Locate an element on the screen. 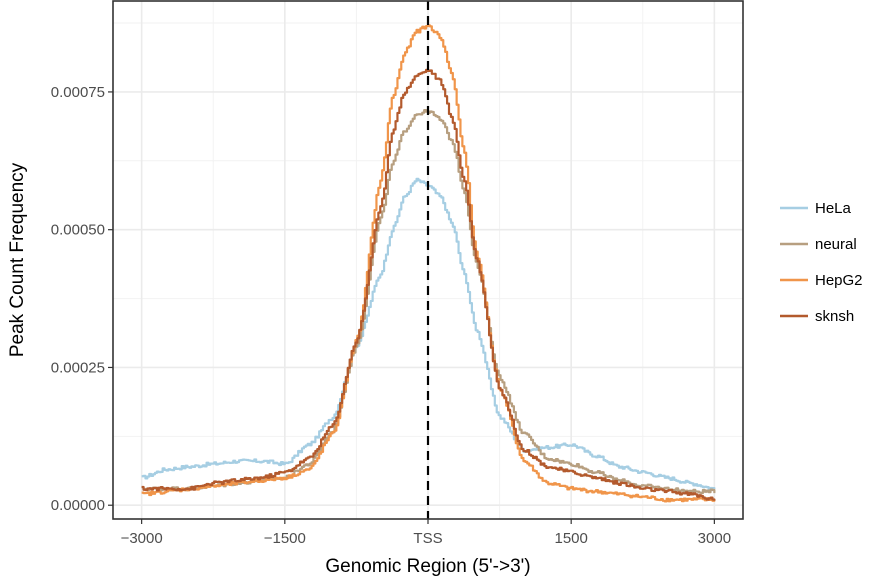 The width and height of the screenshot is (873, 581). y-tick-label: 0.00025 is located at coordinates (78, 367).